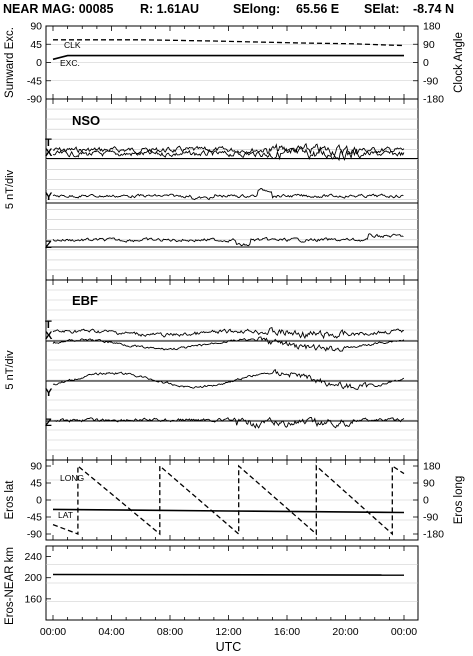 The width and height of the screenshot is (473, 656). What do you see at coordinates (10, 500) in the screenshot?
I see `eros-lat-ylabel: Eros lat` at bounding box center [10, 500].